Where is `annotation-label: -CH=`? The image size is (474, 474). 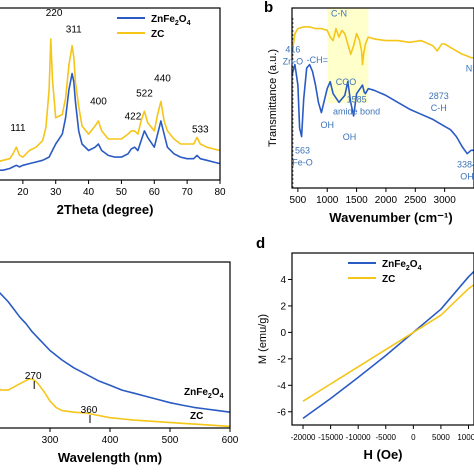 annotation-label: -CH= is located at coordinates (317, 60).